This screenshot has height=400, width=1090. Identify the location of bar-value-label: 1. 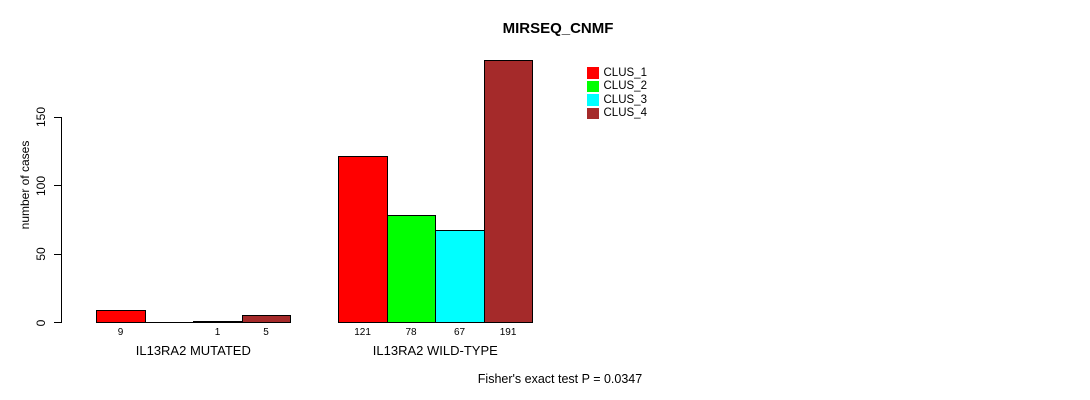
(217, 332).